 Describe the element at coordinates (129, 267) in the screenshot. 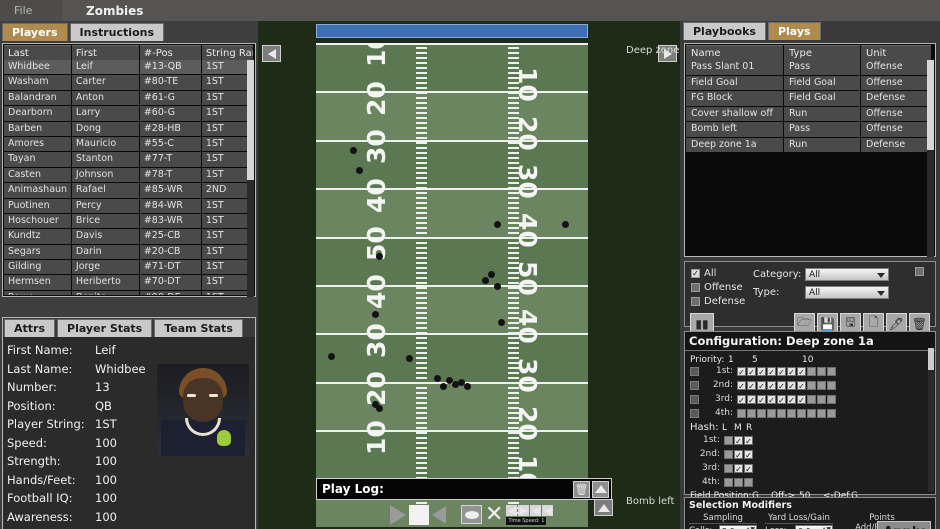

I see `table-row: Gilding Jorge #71-DT 1ST` at that location.